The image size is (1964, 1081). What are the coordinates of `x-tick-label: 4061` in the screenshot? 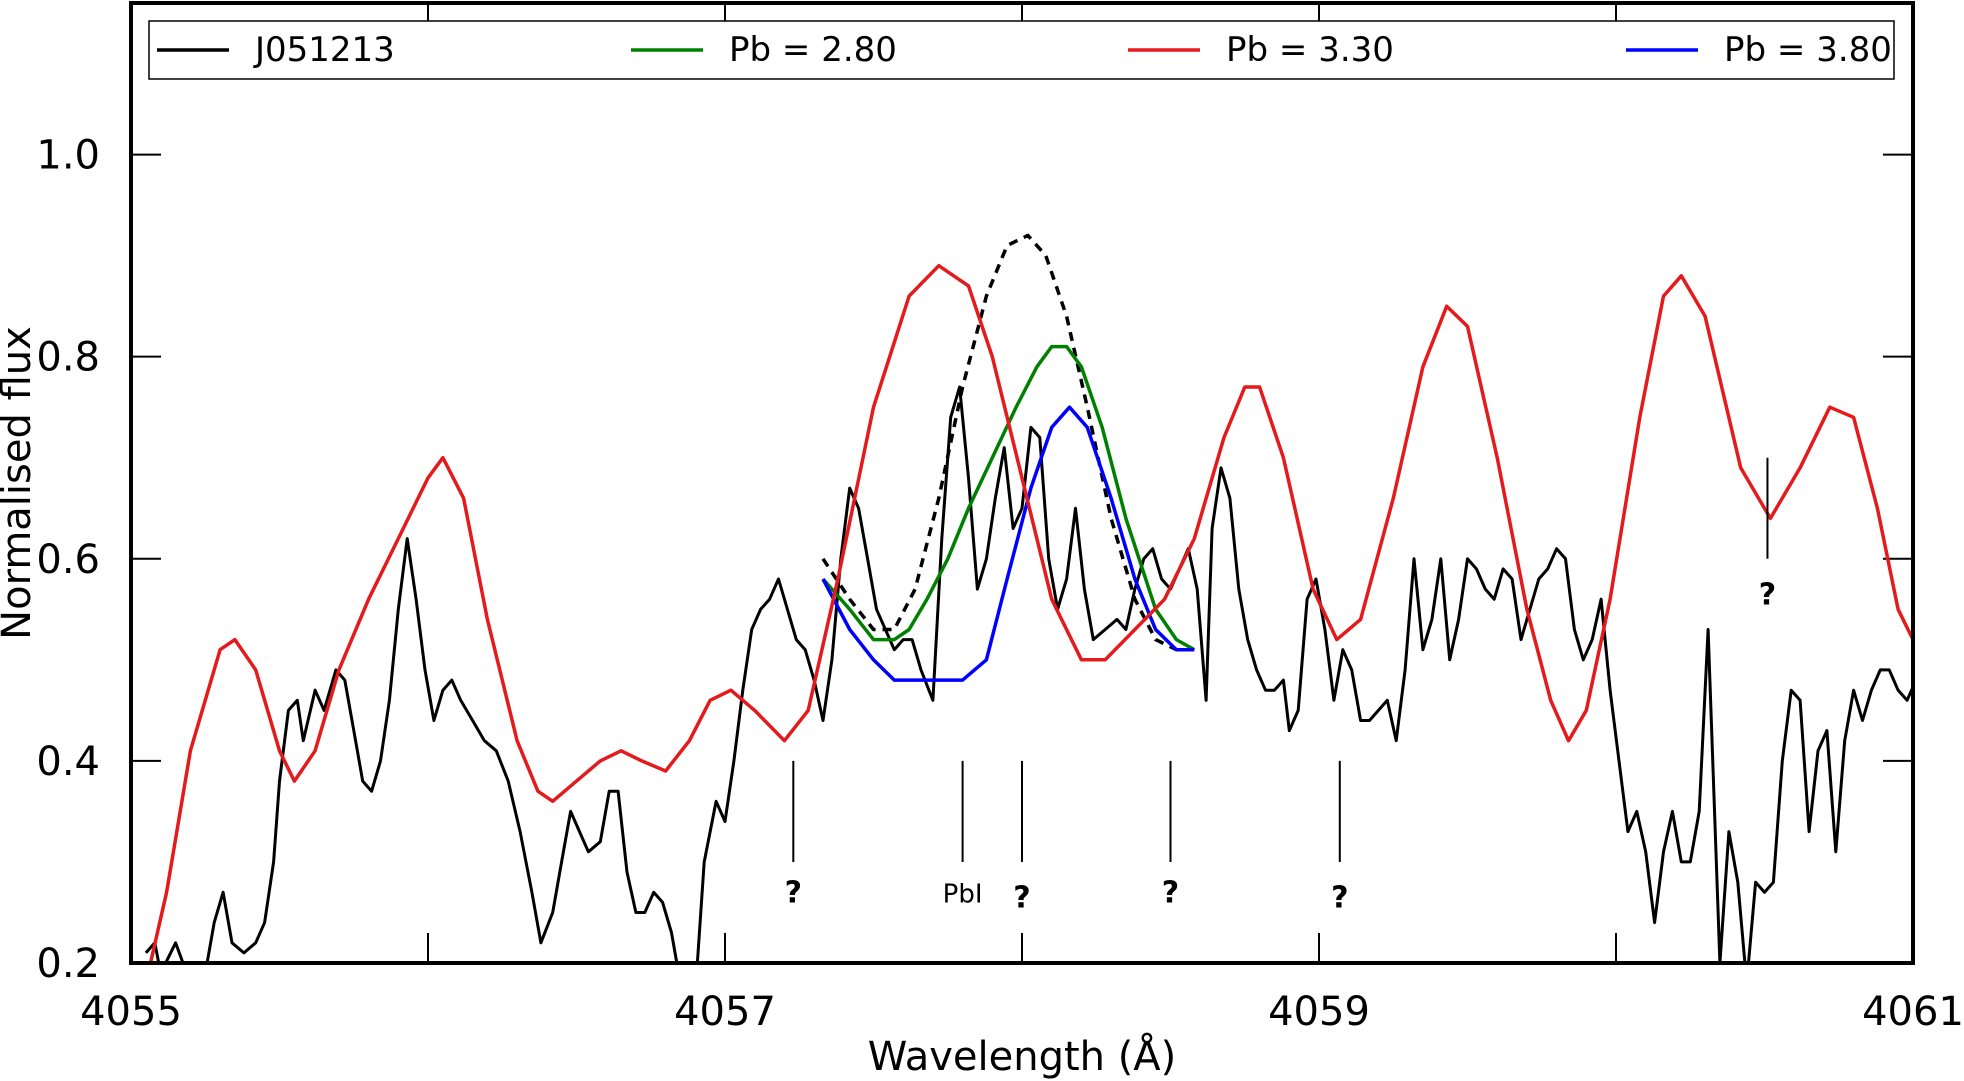 It's located at (1913, 1012).